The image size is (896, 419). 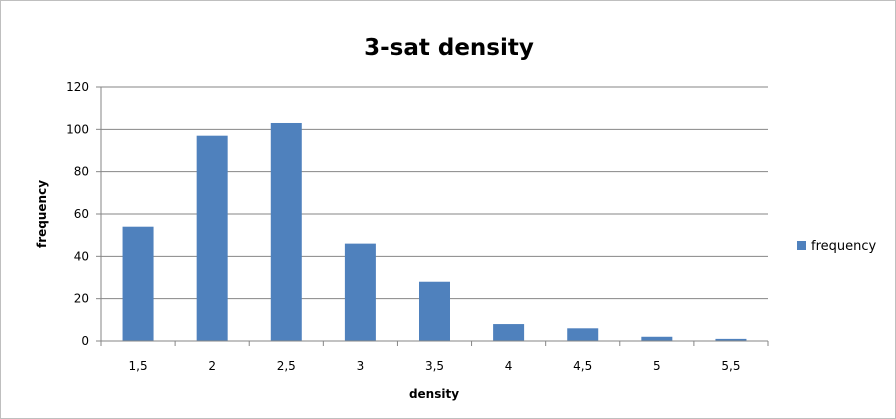 What do you see at coordinates (81, 299) in the screenshot?
I see `y-tick-label: 20` at bounding box center [81, 299].